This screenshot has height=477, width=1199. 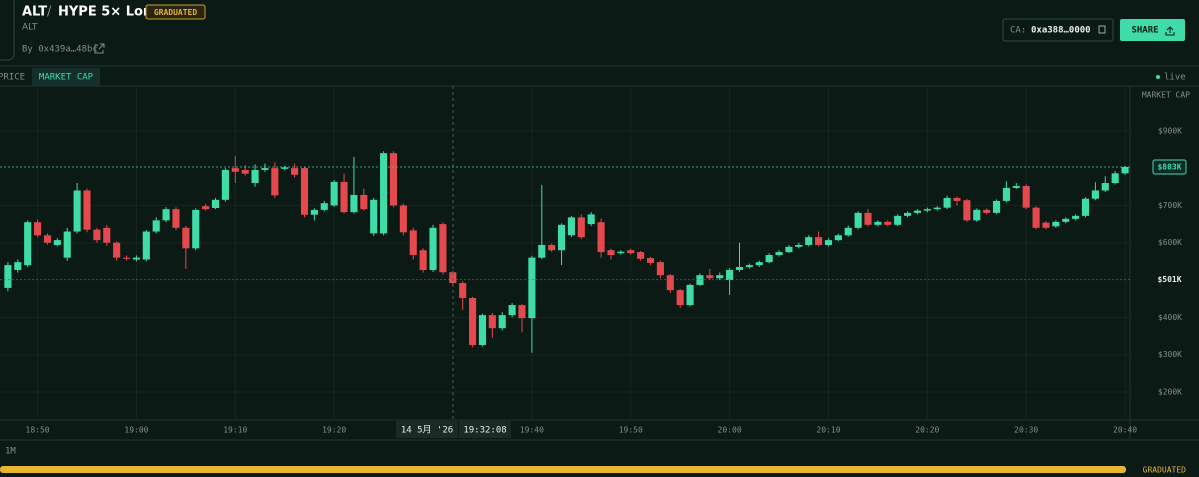 What do you see at coordinates (1170, 205) in the screenshot?
I see `y-tick-label: $700K` at bounding box center [1170, 205].